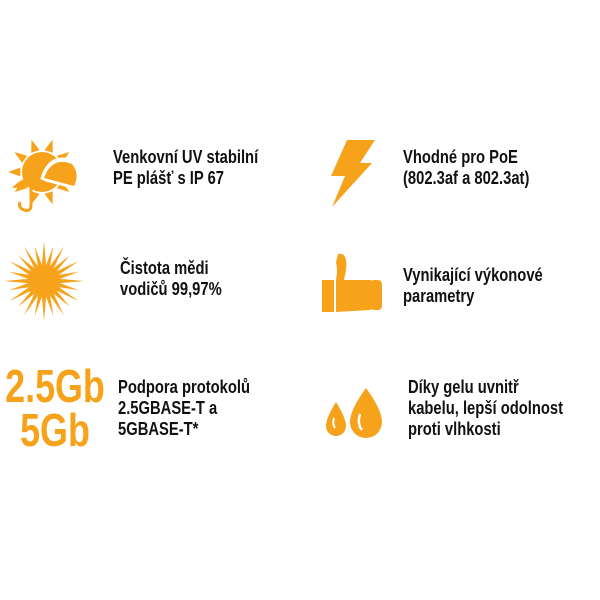  I want to click on speed-icon-text: 2.5Gb 5Gb, so click(54, 408).